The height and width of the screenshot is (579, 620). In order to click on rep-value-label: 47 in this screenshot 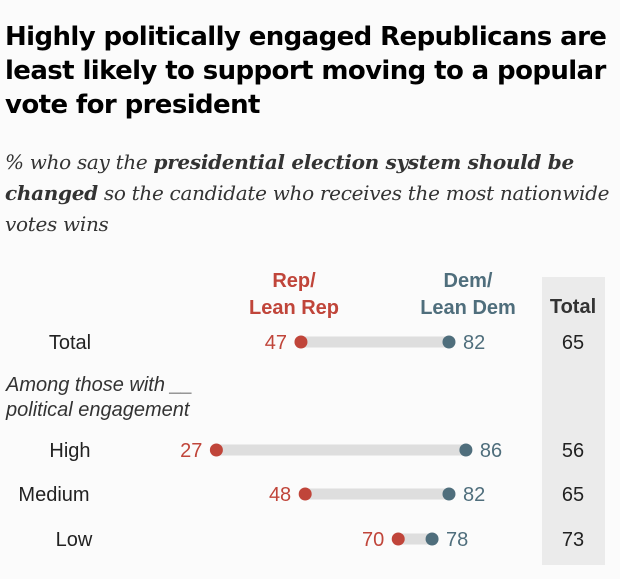, I will do `click(276, 343)`.